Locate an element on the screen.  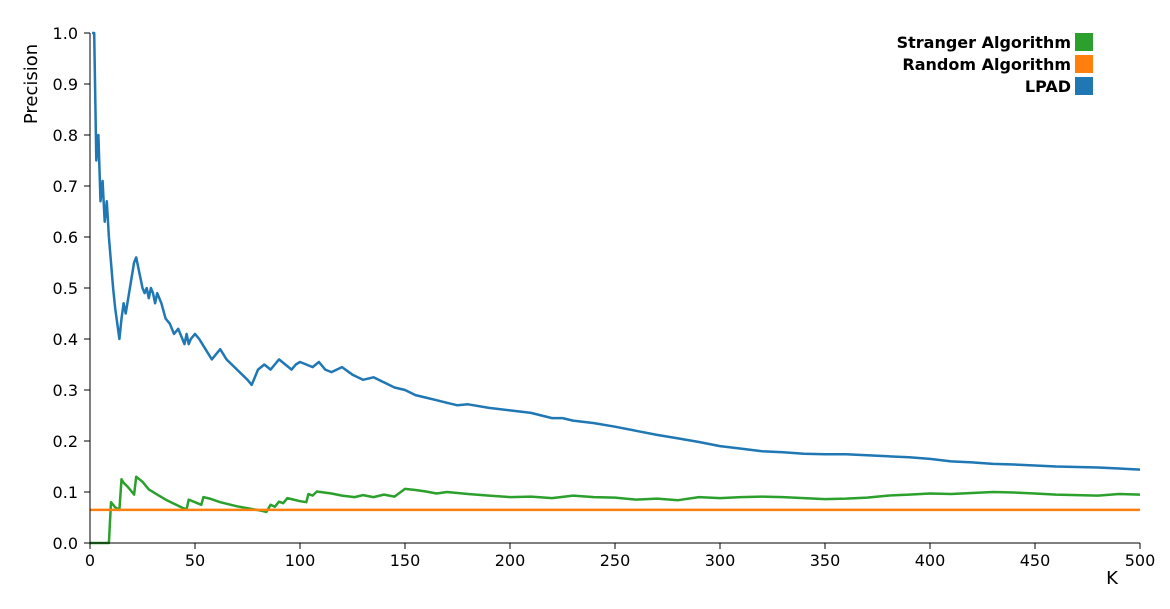
y-axis: 0.0 0.1 0.2 0.3 0.4 0.5 0.6 0.7 0.8 0.9 1.0 is located at coordinates (72, 288).